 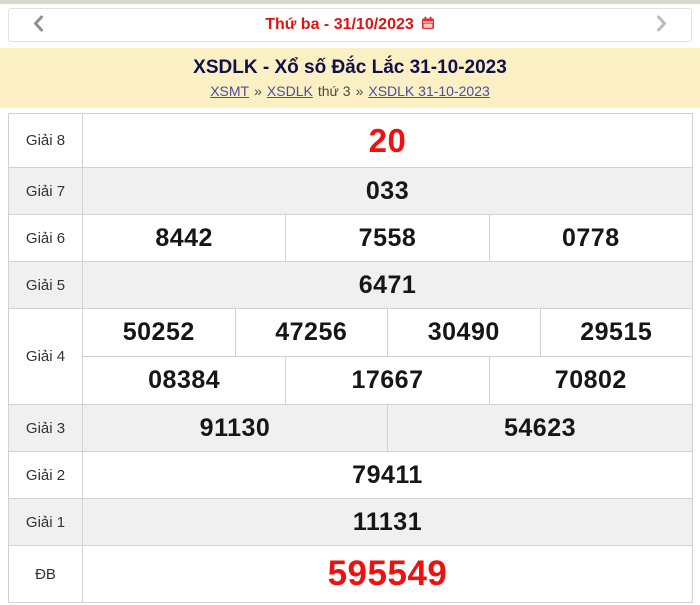 I want to click on prize-value: 70802, so click(x=590, y=380).